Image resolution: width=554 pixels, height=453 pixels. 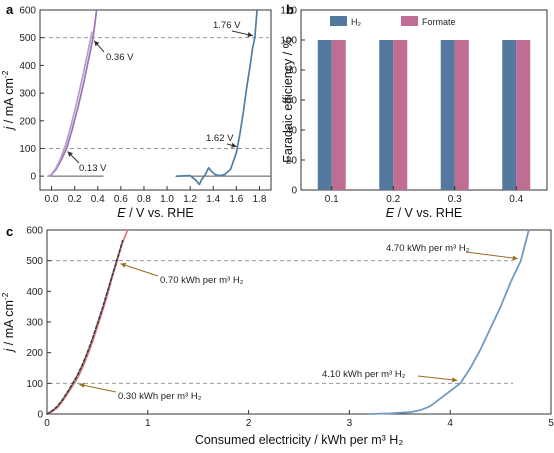 What do you see at coordinates (97, 43) in the screenshot?
I see `panel-a-annotation-0.36V-arrow-head` at bounding box center [97, 43].